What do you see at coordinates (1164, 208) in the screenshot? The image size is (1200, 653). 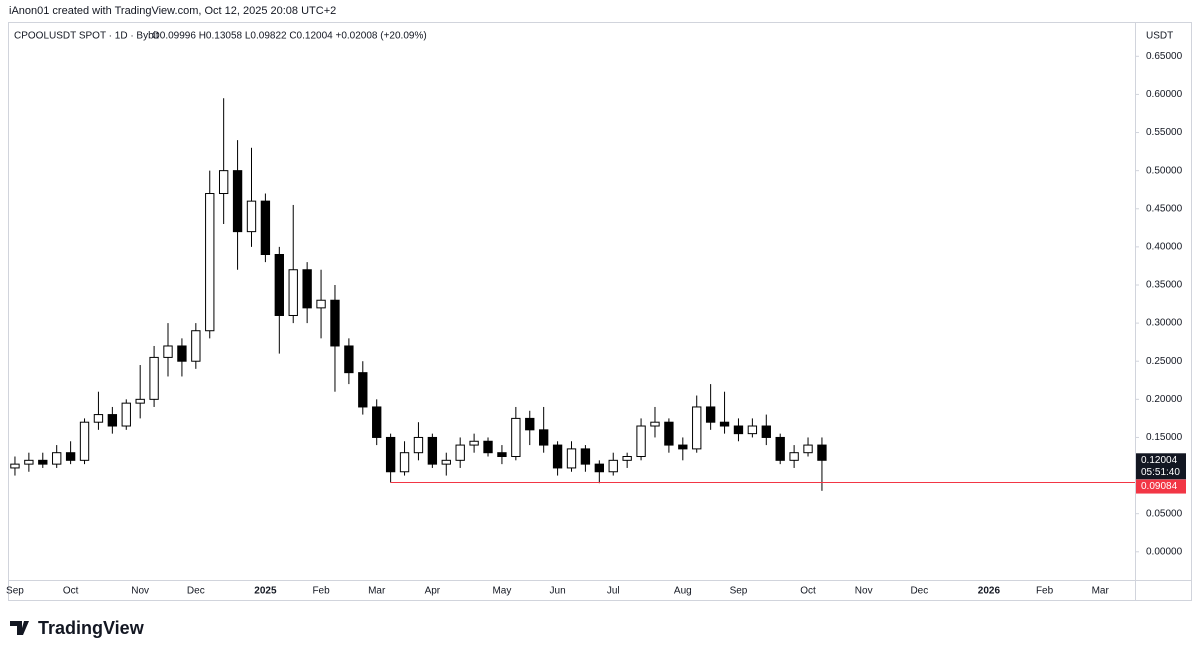 I see `y-tick-label: 0.45000` at bounding box center [1164, 208].